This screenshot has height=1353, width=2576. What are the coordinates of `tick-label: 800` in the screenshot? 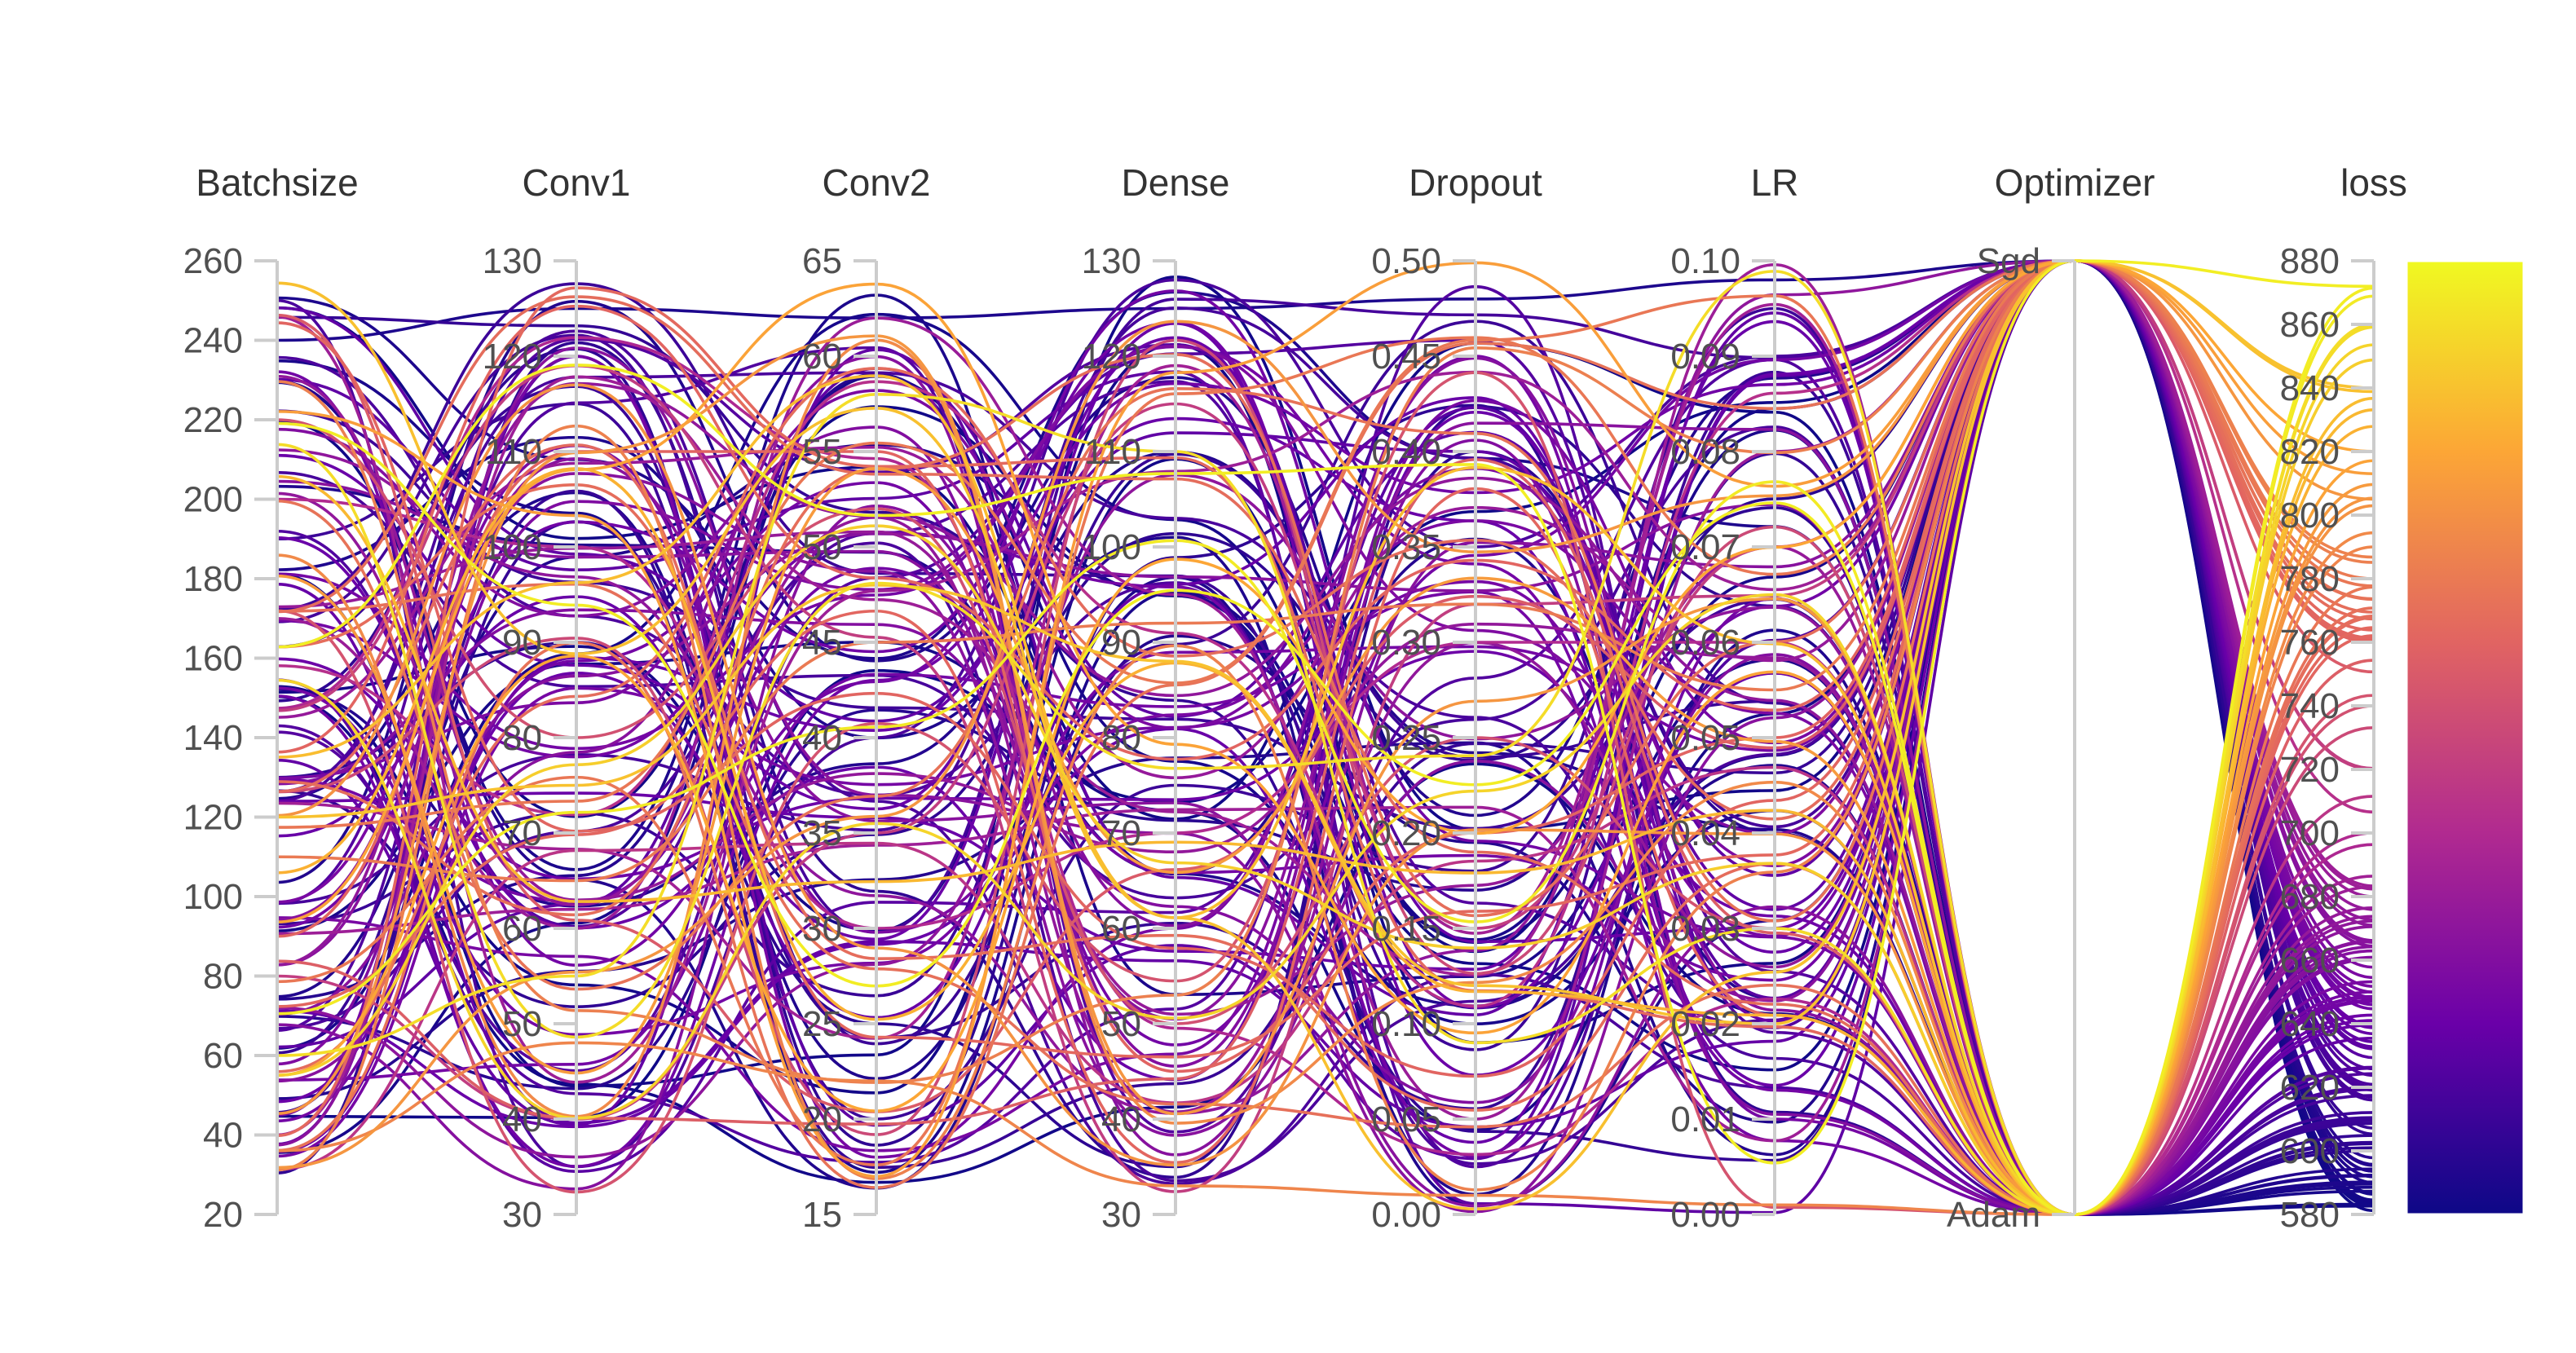 It's located at (2310, 515).